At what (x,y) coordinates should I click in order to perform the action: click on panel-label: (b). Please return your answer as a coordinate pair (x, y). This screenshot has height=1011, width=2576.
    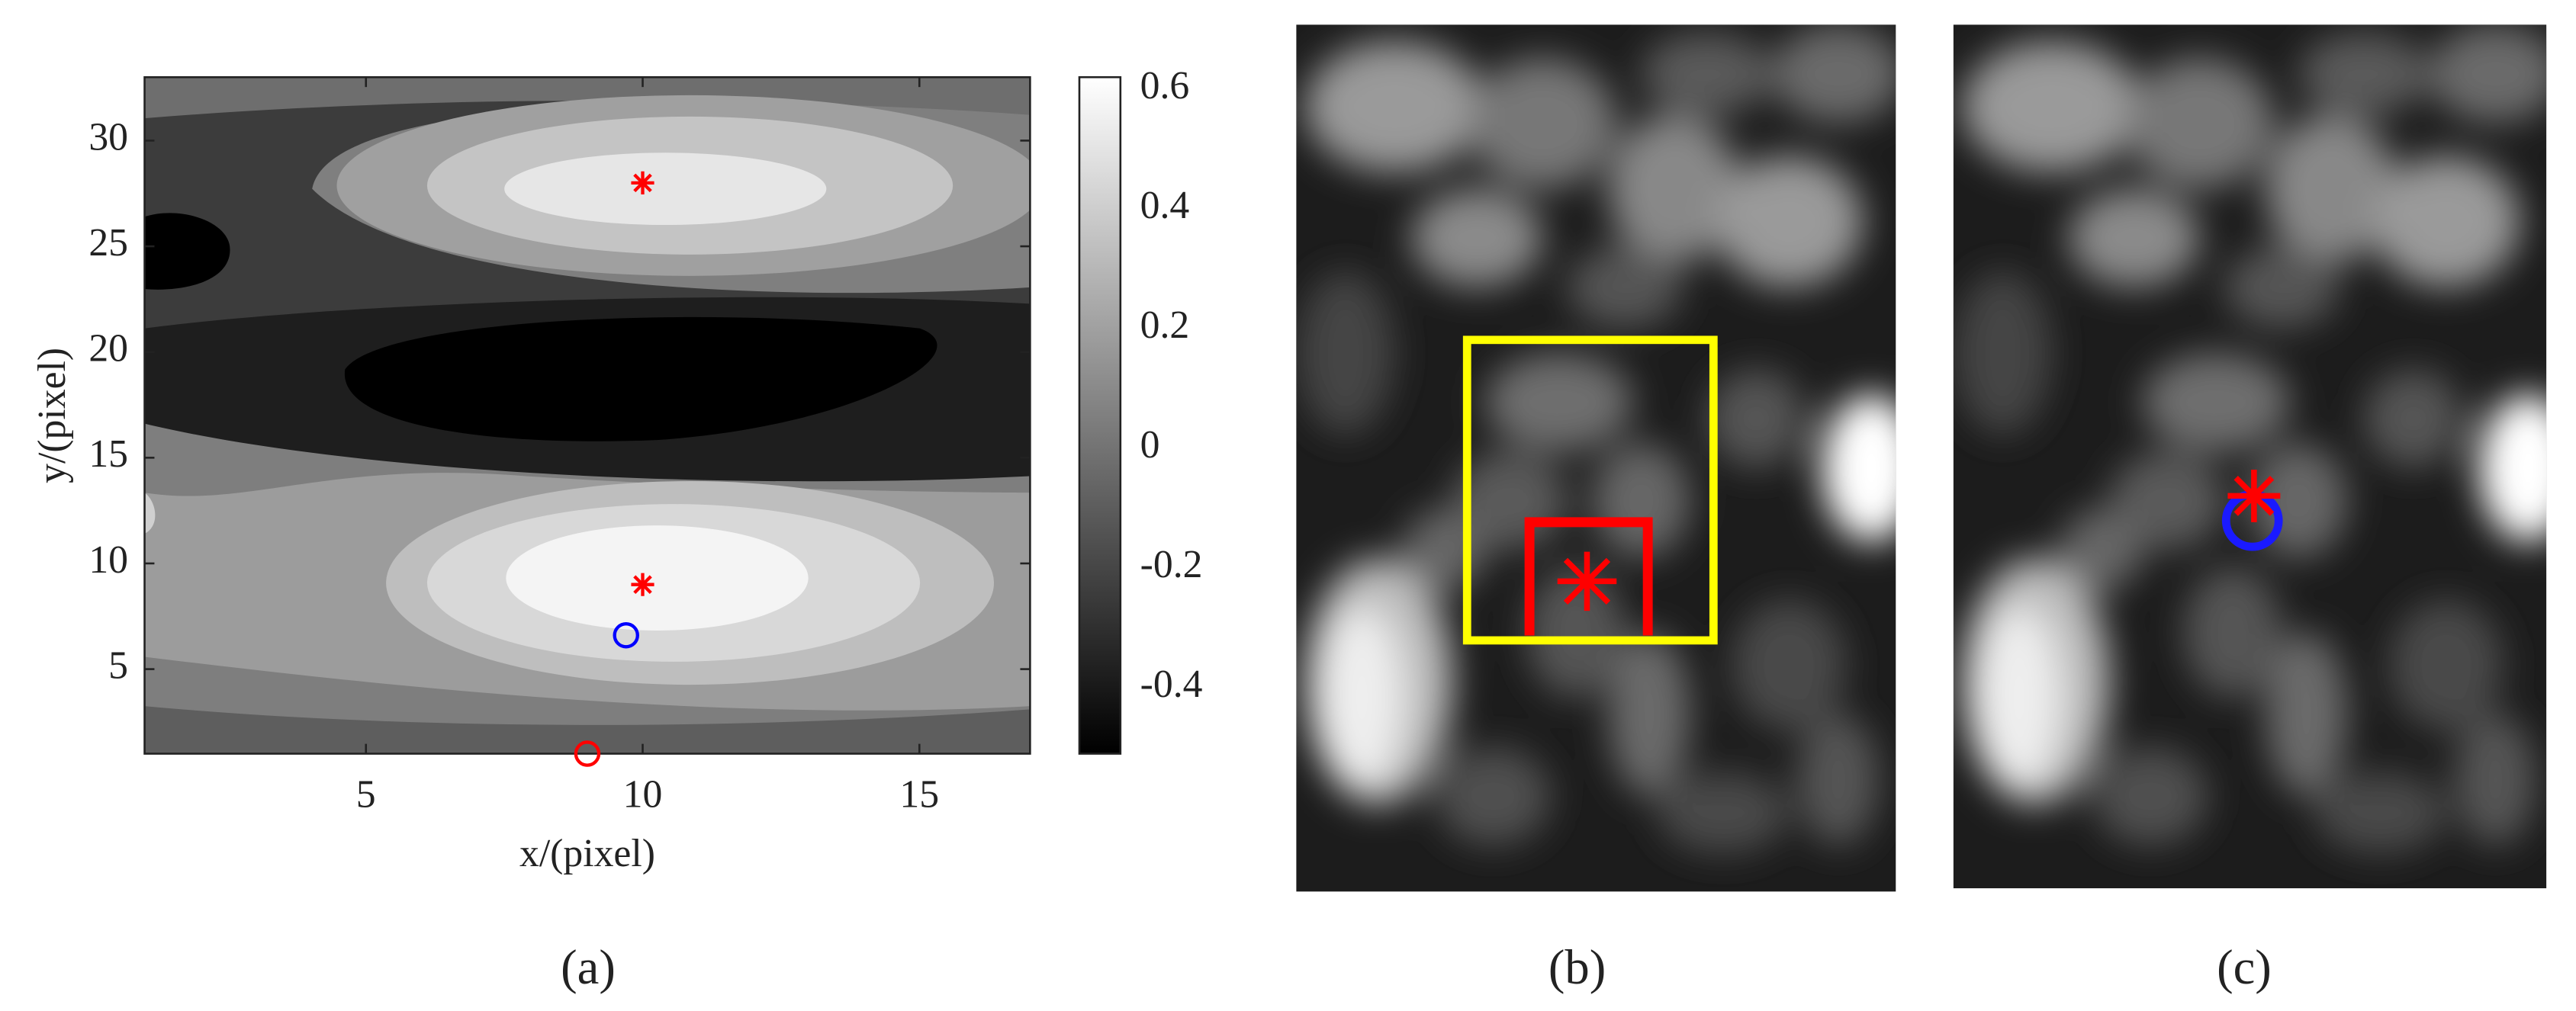
    Looking at the image, I should click on (1577, 967).